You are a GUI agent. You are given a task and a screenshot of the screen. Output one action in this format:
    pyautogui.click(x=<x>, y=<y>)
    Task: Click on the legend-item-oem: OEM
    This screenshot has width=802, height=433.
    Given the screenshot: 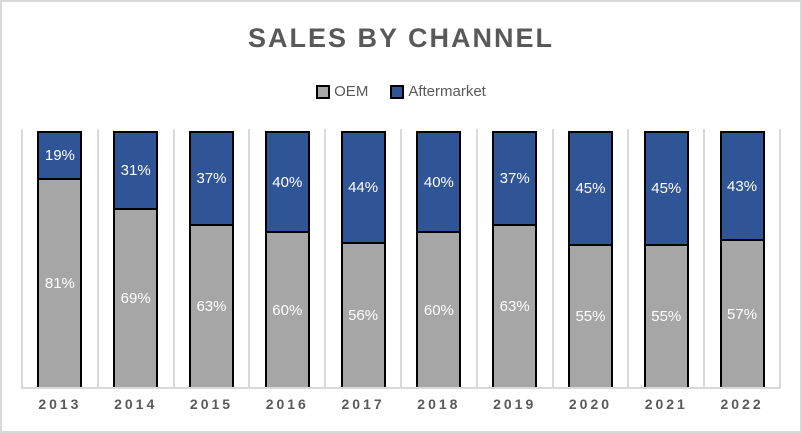 What is the action you would take?
    pyautogui.click(x=342, y=91)
    